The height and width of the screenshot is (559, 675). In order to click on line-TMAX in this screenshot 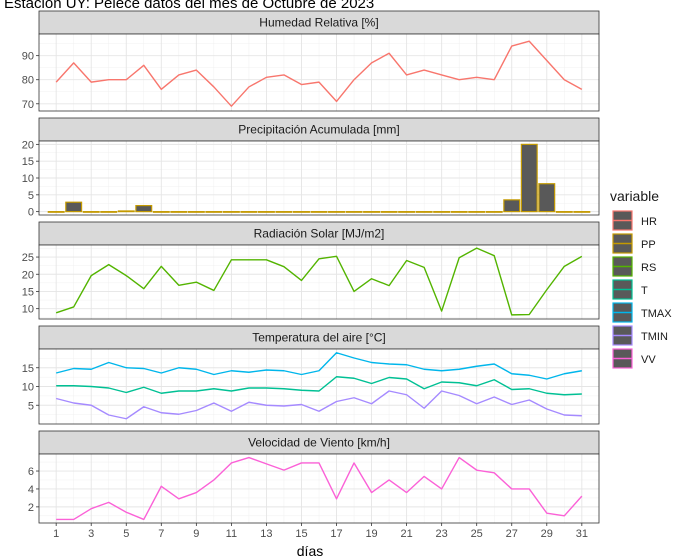, I will do `click(318, 366)`.